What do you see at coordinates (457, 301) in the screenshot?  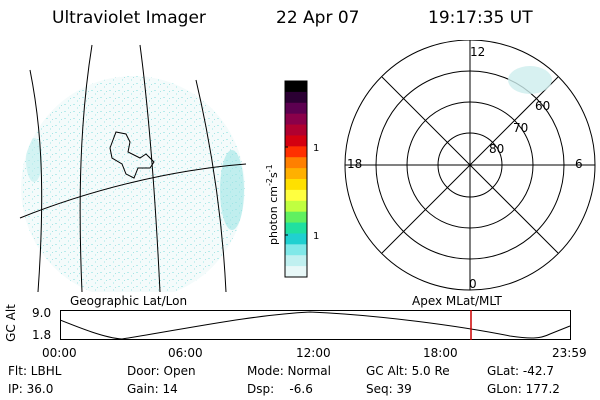 I see `apex-caption: Apex MLat/MLT` at bounding box center [457, 301].